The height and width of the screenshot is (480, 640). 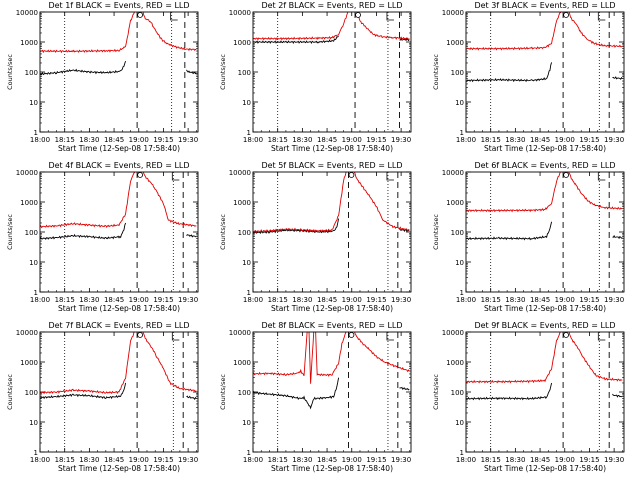 What do you see at coordinates (118, 5) in the screenshot?
I see `panel-title: Det 1f BLACK = Events, RED = LLD` at bounding box center [118, 5].